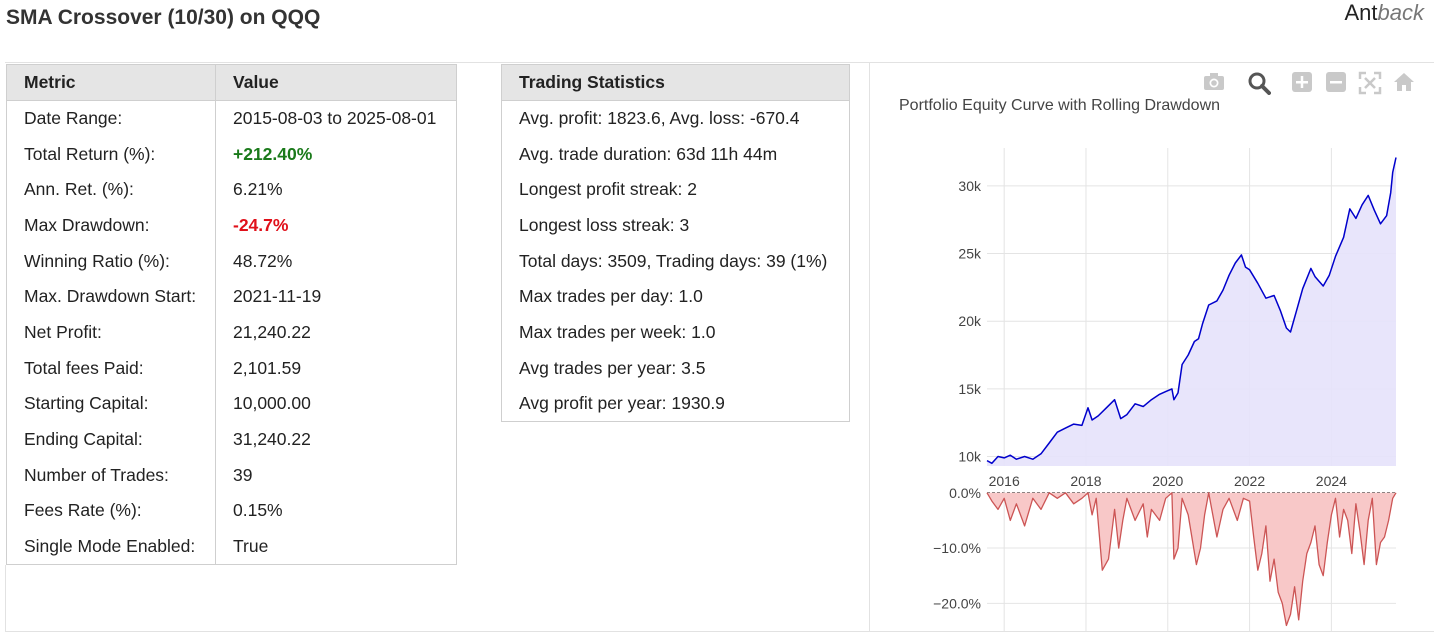  Describe the element at coordinates (719, 62) in the screenshot. I see `frame-divider-top` at that location.